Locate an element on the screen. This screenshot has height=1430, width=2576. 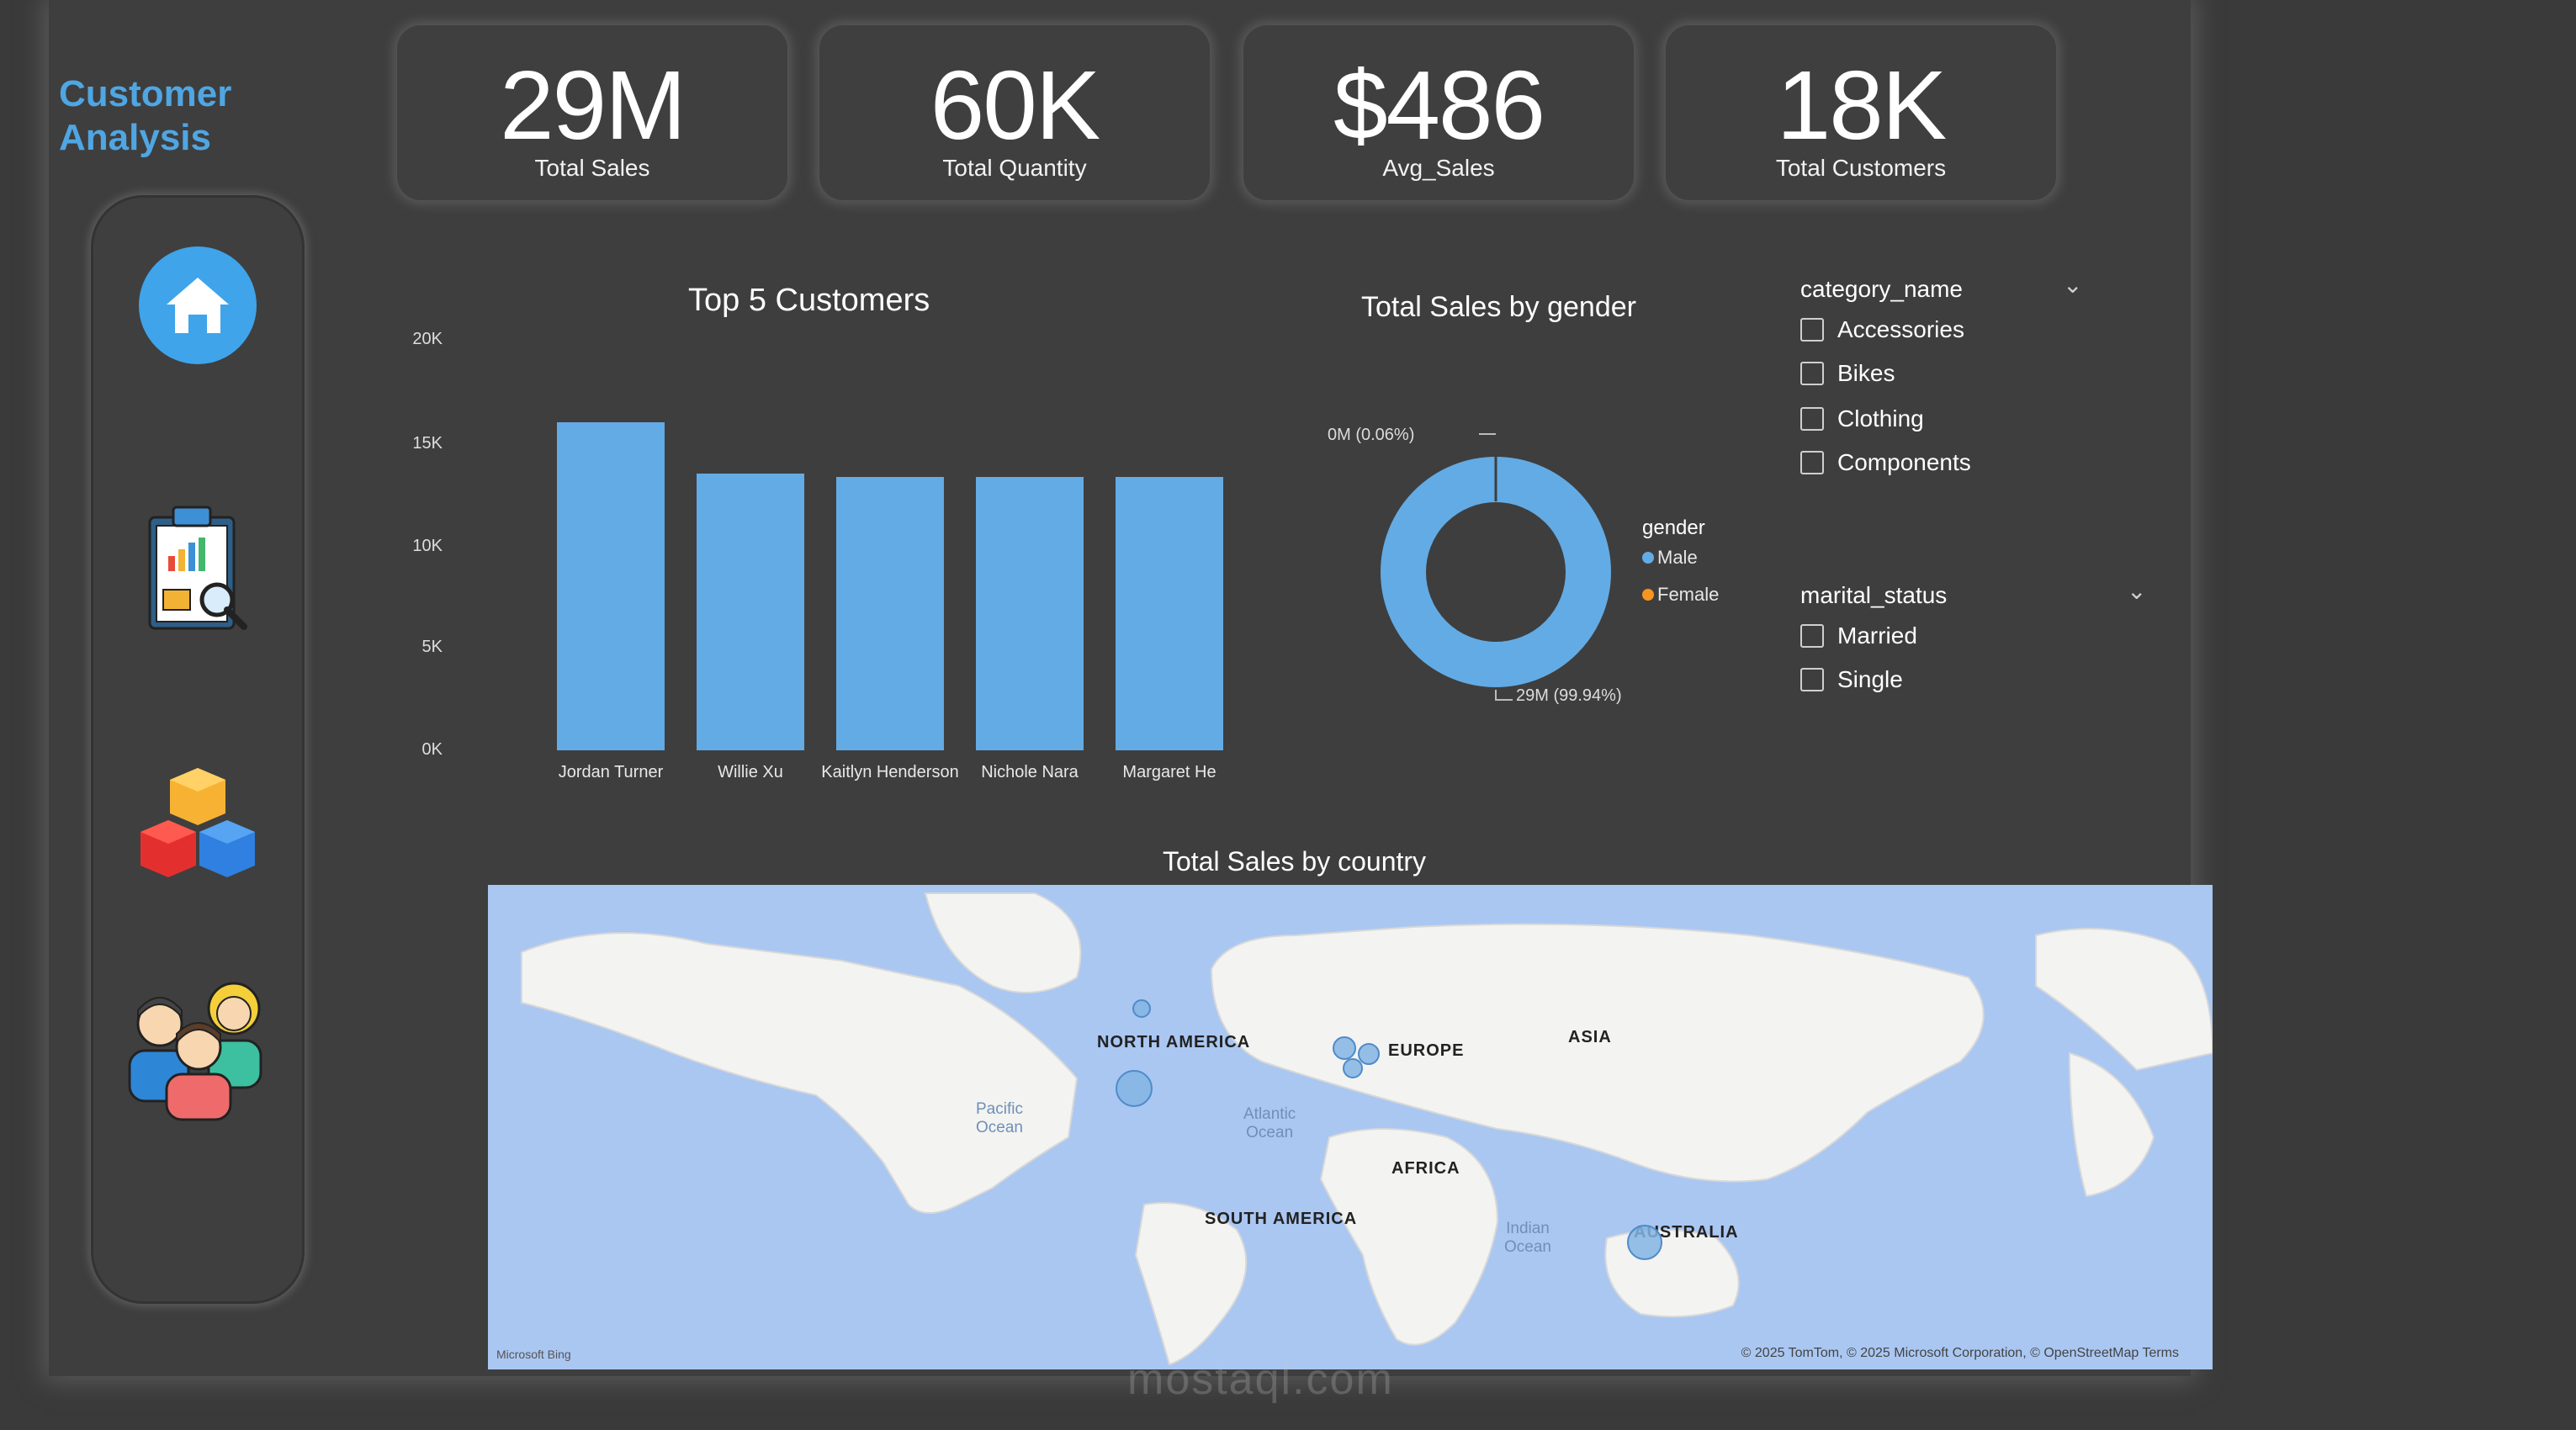
donut-label-female: 0M (0.06%) is located at coordinates (1371, 435).